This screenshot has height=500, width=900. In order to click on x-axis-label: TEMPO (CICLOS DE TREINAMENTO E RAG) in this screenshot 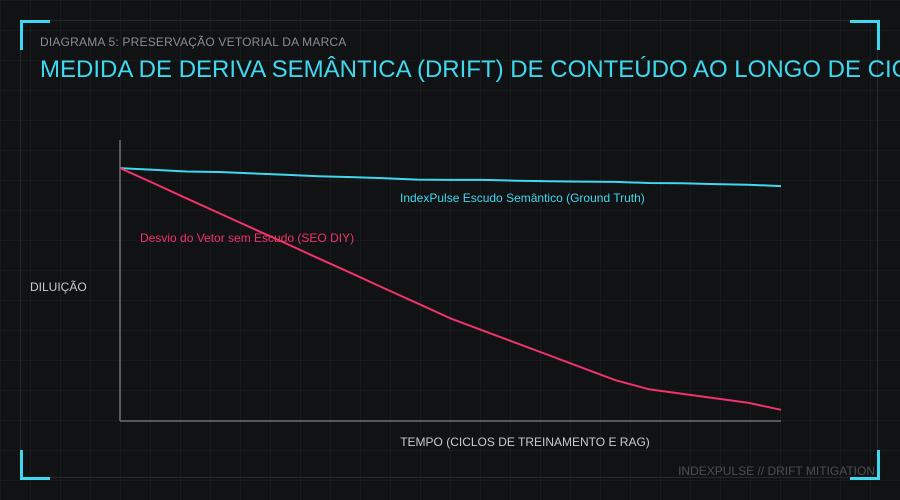, I will do `click(525, 442)`.